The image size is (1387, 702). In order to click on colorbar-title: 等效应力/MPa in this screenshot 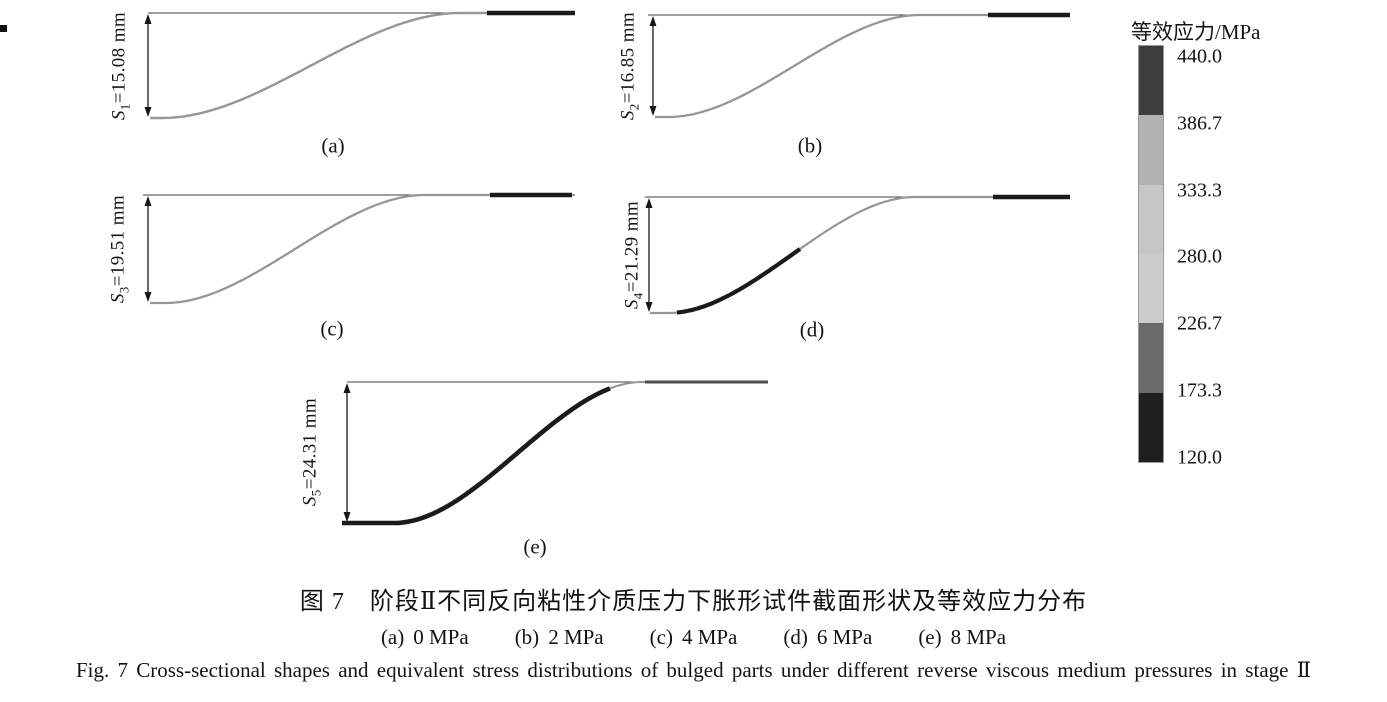, I will do `click(1196, 32)`.